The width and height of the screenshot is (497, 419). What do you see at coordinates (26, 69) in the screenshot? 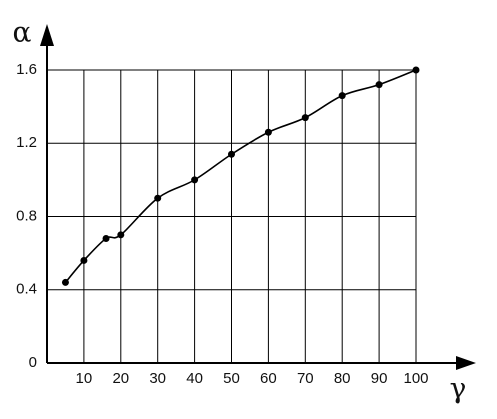
I see `y-tick-label: 1.6` at bounding box center [26, 69].